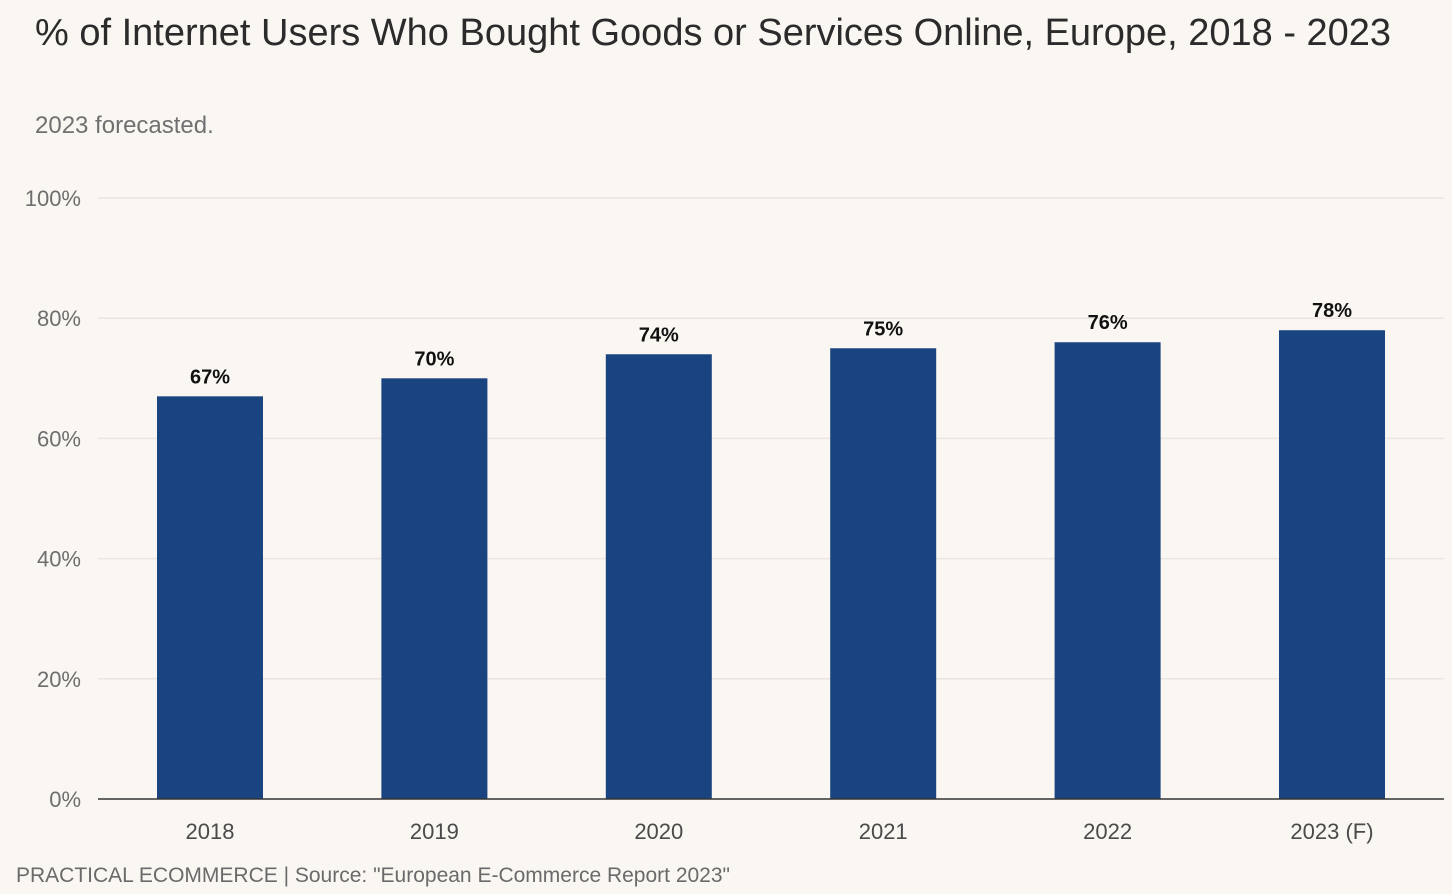 The image size is (1452, 894). Describe the element at coordinates (124, 125) in the screenshot. I see `chart-subtitle: 2023 forecasted.` at that location.